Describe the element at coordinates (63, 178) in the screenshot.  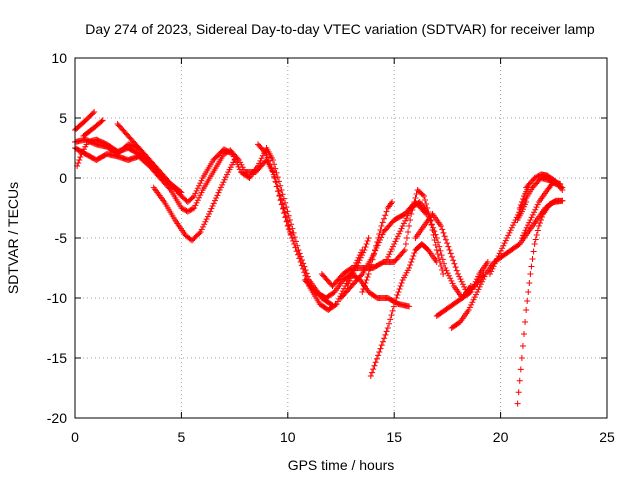
I see `y-tick-label: 0` at that location.